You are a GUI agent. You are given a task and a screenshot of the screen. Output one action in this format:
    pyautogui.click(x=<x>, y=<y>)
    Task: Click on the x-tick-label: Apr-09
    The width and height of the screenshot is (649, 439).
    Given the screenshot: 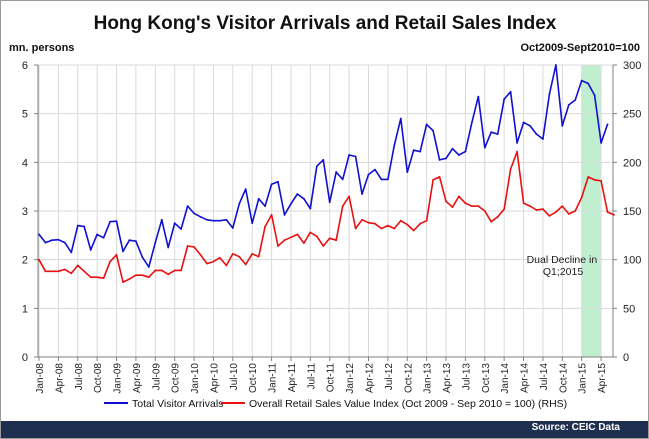 What is the action you would take?
    pyautogui.click(x=137, y=378)
    